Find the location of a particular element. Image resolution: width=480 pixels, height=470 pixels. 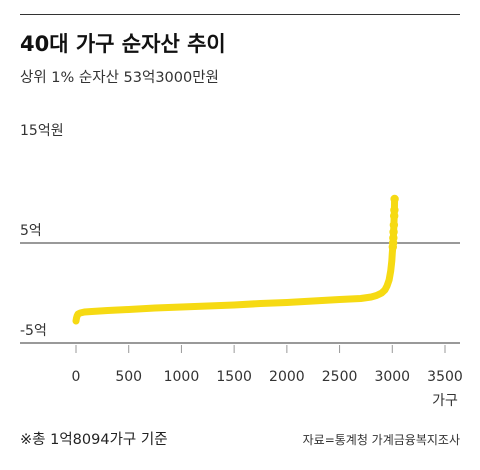

x-tick-label: 3500 is located at coordinates (445, 377).